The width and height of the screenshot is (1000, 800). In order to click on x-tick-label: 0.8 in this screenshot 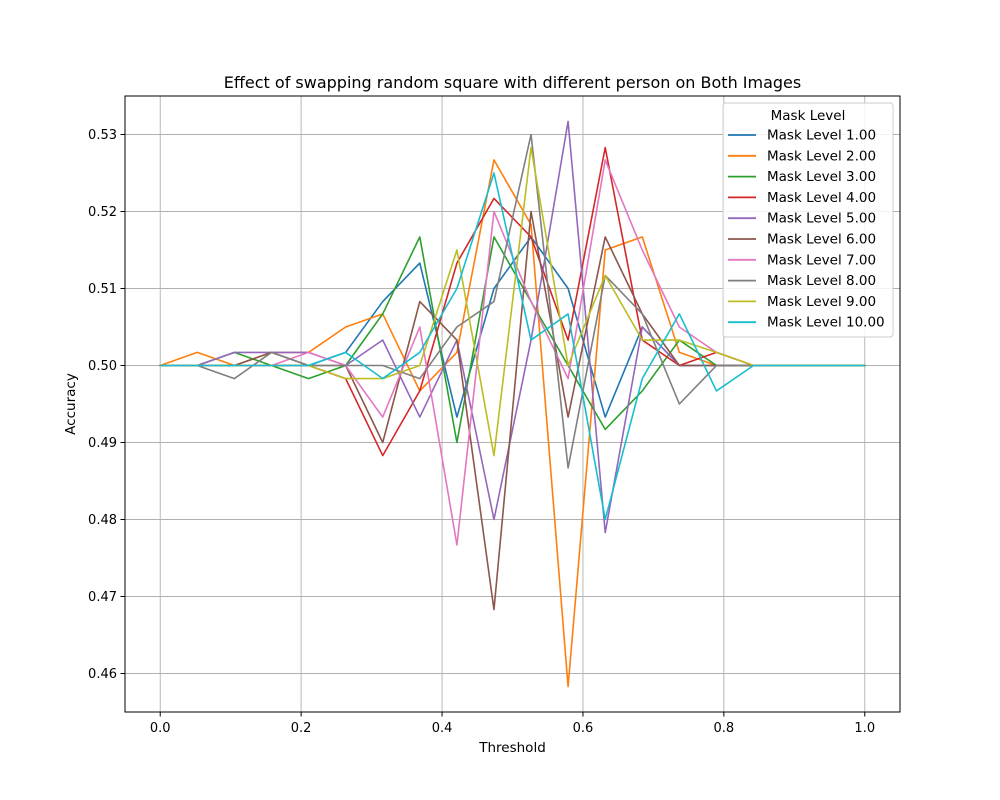, I will do `click(724, 728)`.